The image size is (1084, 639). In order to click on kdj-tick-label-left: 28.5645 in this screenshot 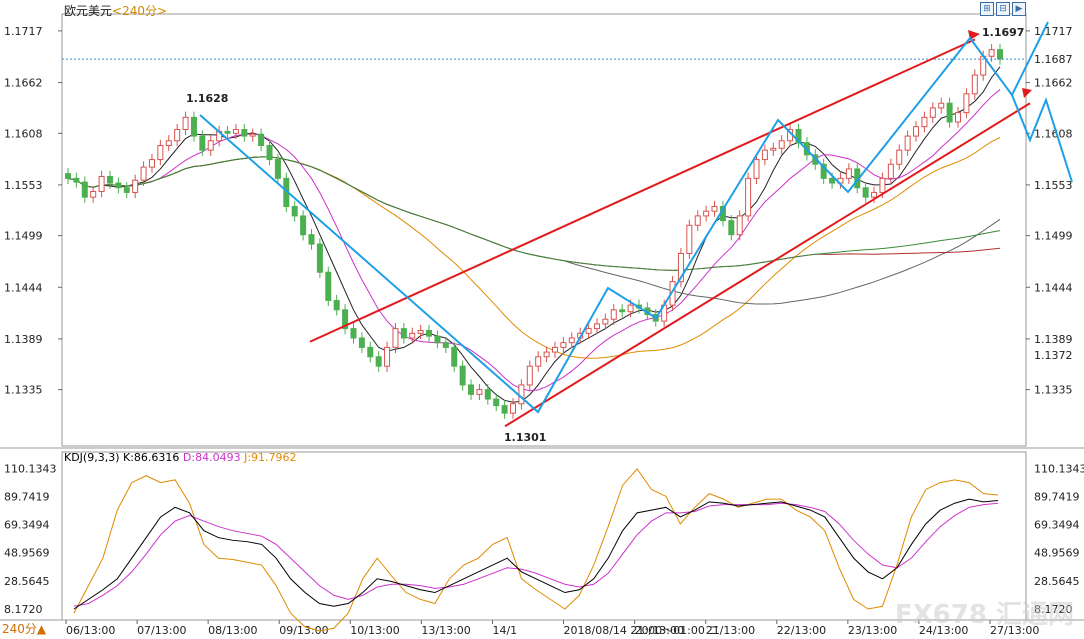, I will do `click(27, 581)`.